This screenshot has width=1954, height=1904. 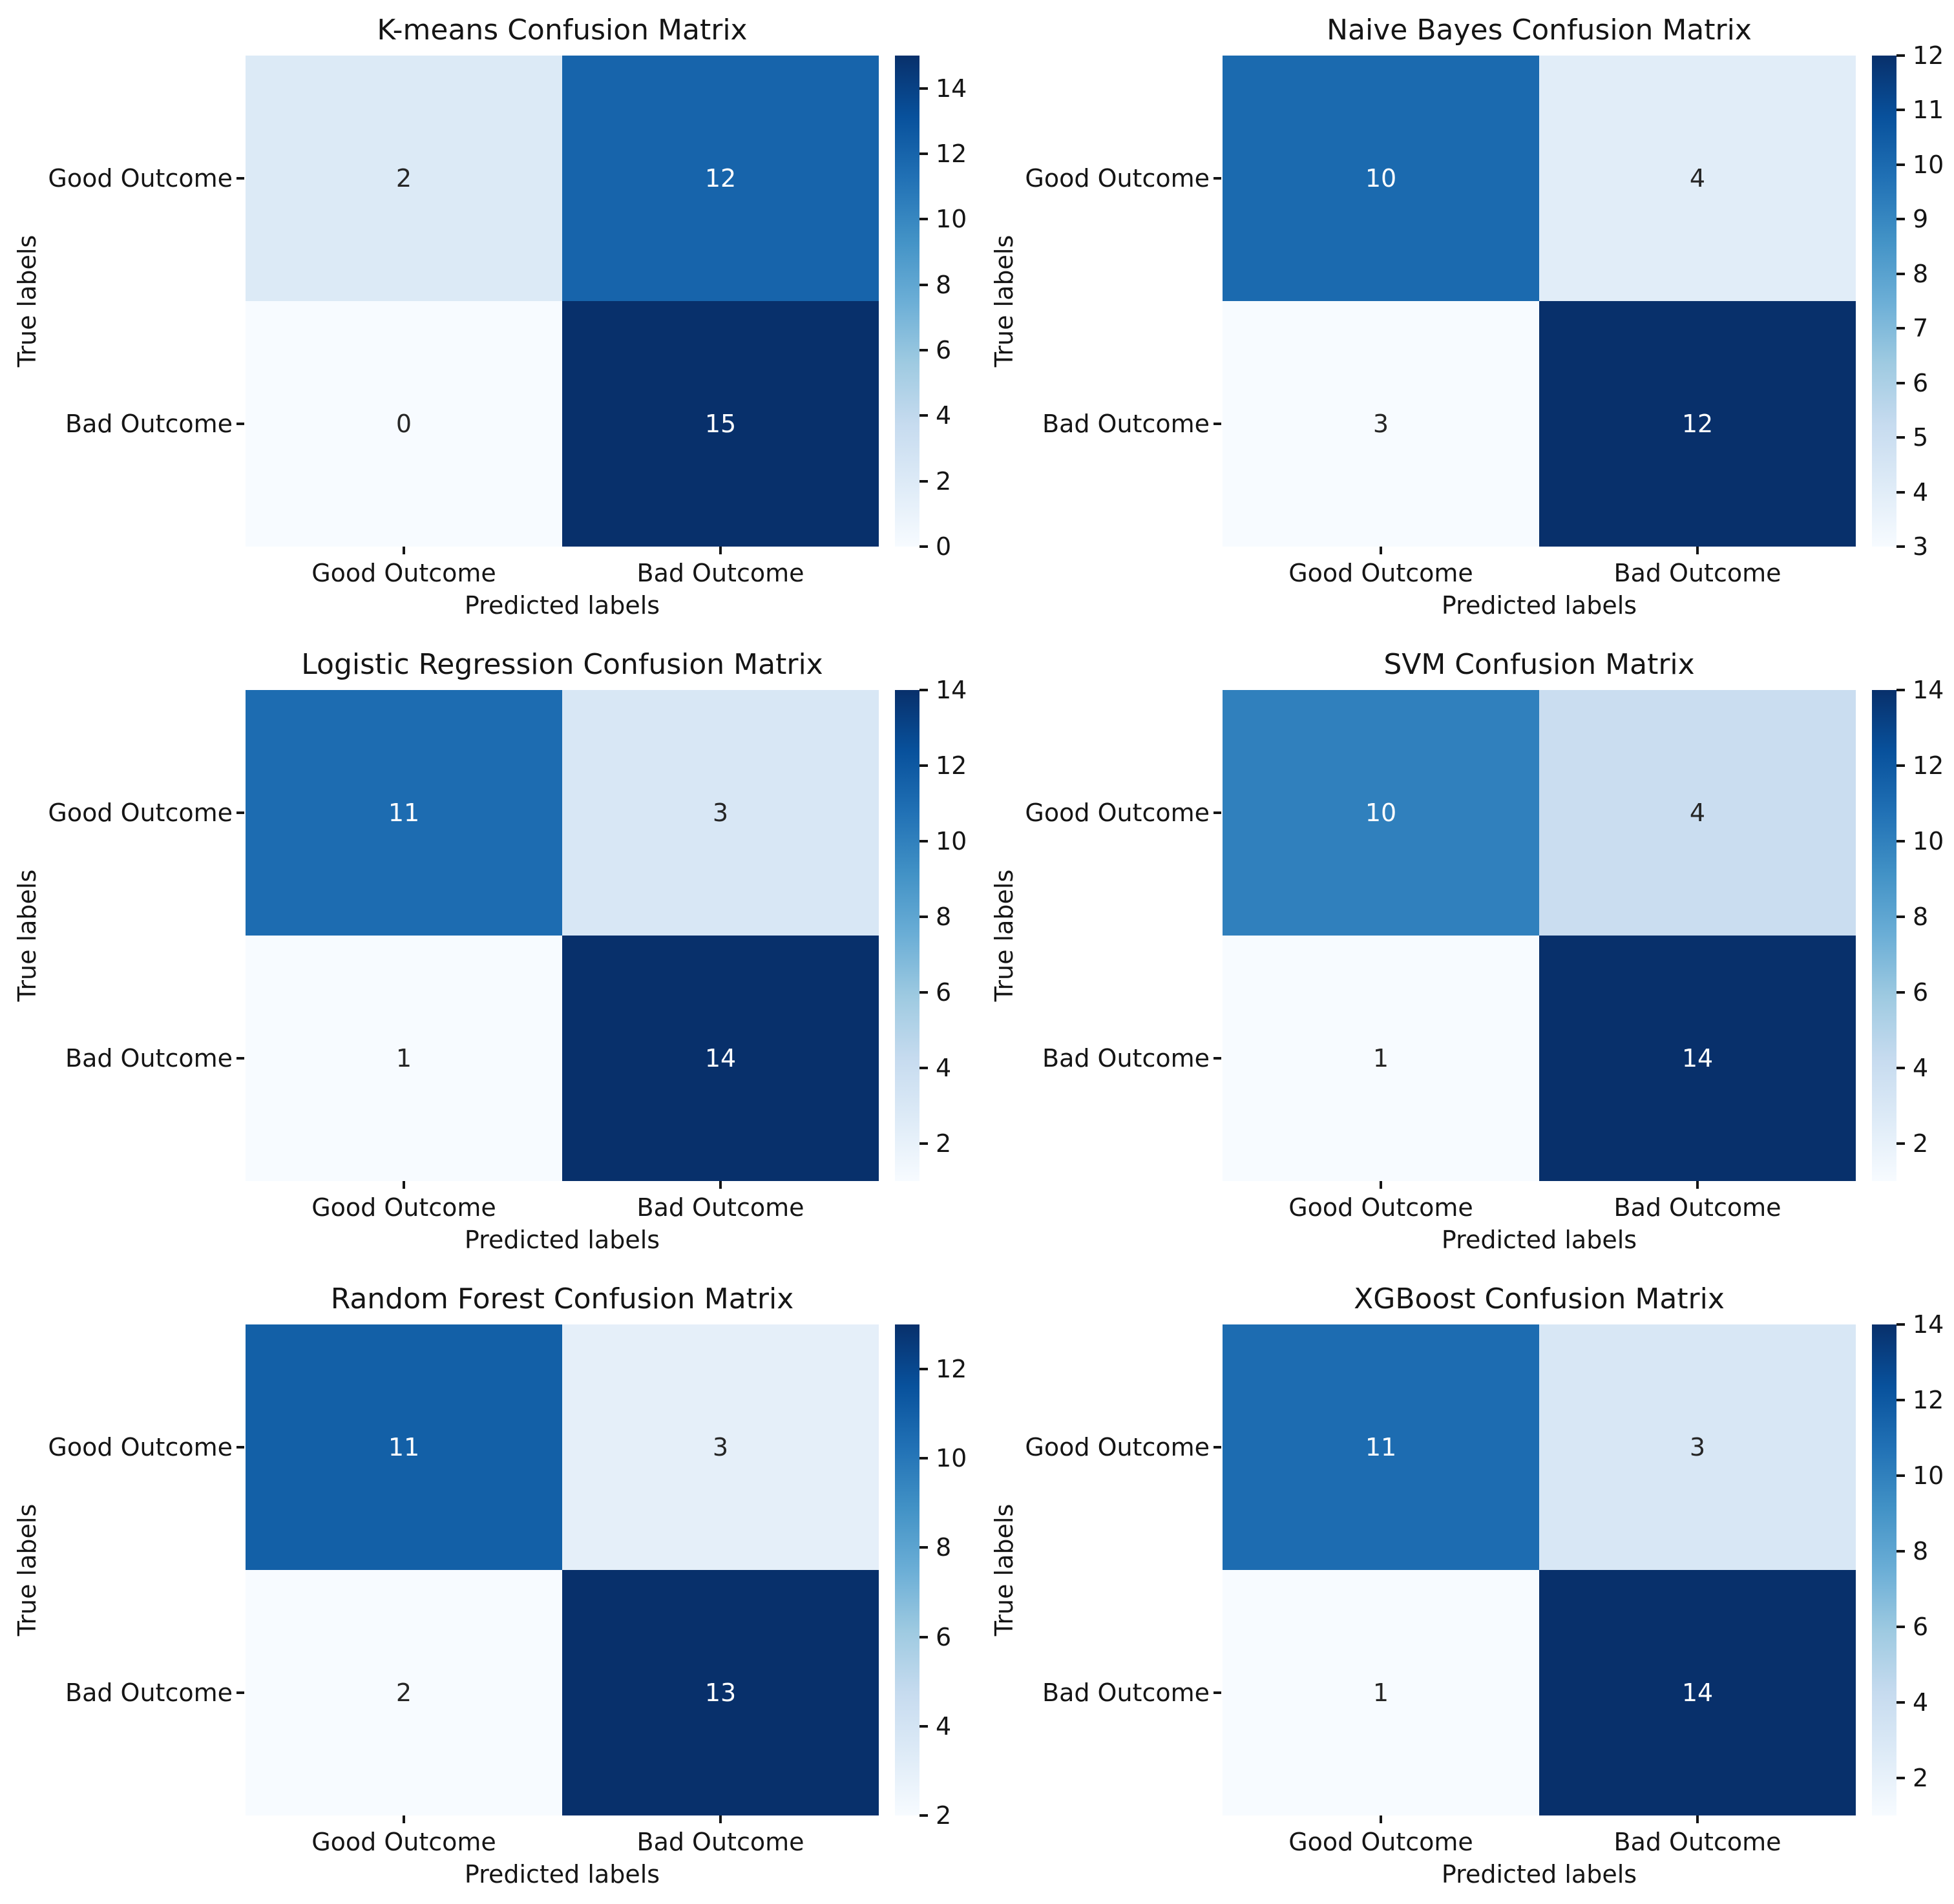 I want to click on heatmap: 10 4 1 14, so click(x=1539, y=936).